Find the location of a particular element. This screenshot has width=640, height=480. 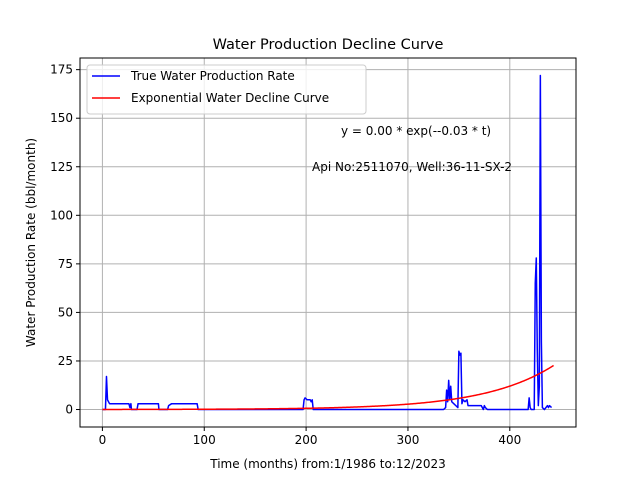

x-tick-label: 0 is located at coordinates (103, 440).